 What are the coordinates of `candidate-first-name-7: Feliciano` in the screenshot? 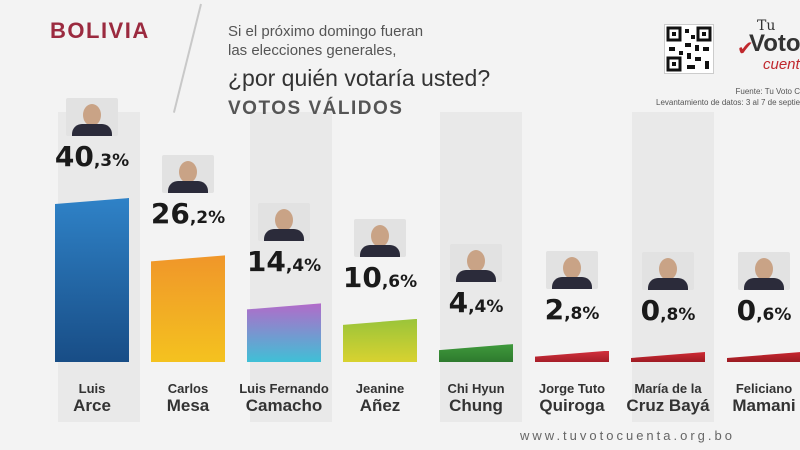 It's located at (764, 388).